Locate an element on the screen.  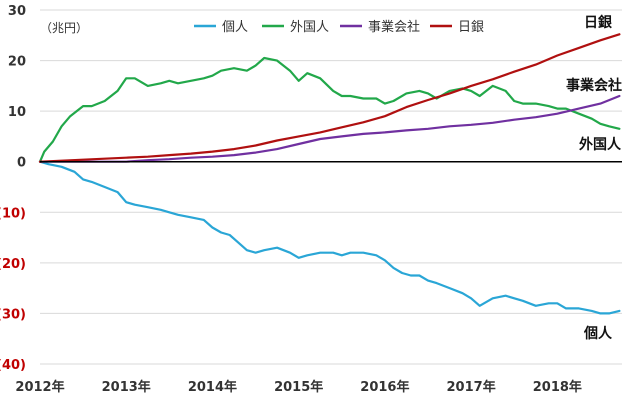
legend: 個人 外国人 事業会社 日銀 is located at coordinates (339, 27).